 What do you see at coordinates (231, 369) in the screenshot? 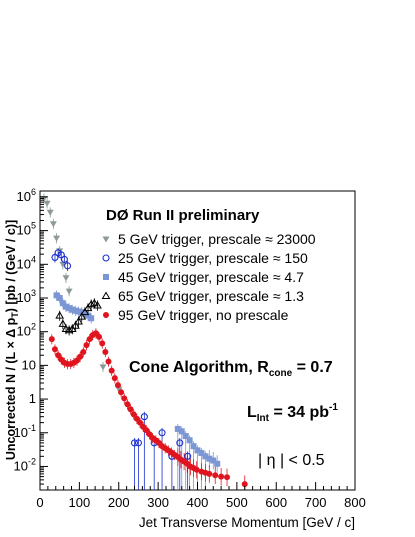
I see `cone-algorithm-label: Cone Algorithm, Rcone = 0.7` at bounding box center [231, 369].